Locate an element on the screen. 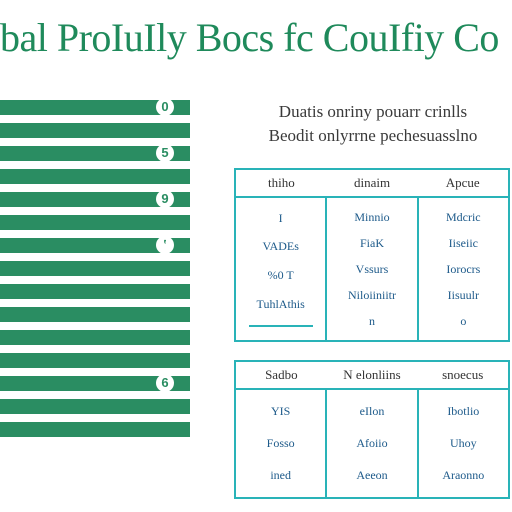 This screenshot has height=512, width=512. stripe-mark: ʽ is located at coordinates (165, 245).